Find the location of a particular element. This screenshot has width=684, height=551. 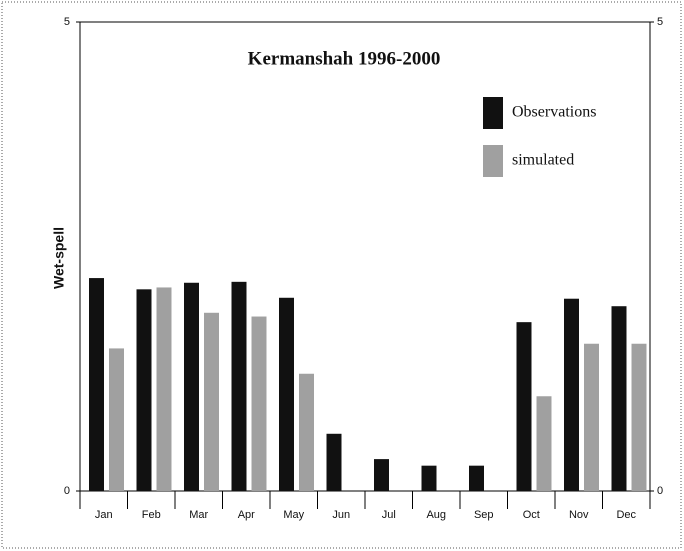

chart-title: Kermanshah 1996-2000 is located at coordinates (344, 58).